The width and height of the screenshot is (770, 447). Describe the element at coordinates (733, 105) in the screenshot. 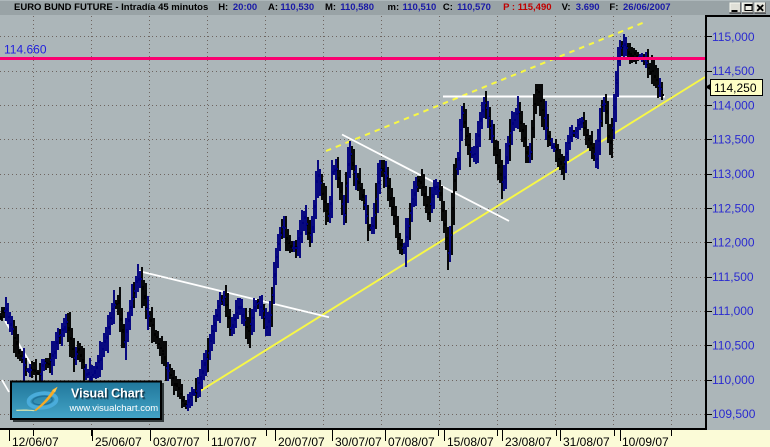

I see `svg-text: 114,000` at that location.